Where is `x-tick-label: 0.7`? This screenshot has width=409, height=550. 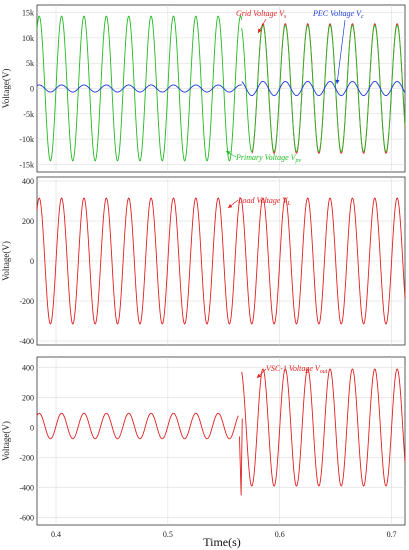 x-tick-label: 0.7 is located at coordinates (392, 534).